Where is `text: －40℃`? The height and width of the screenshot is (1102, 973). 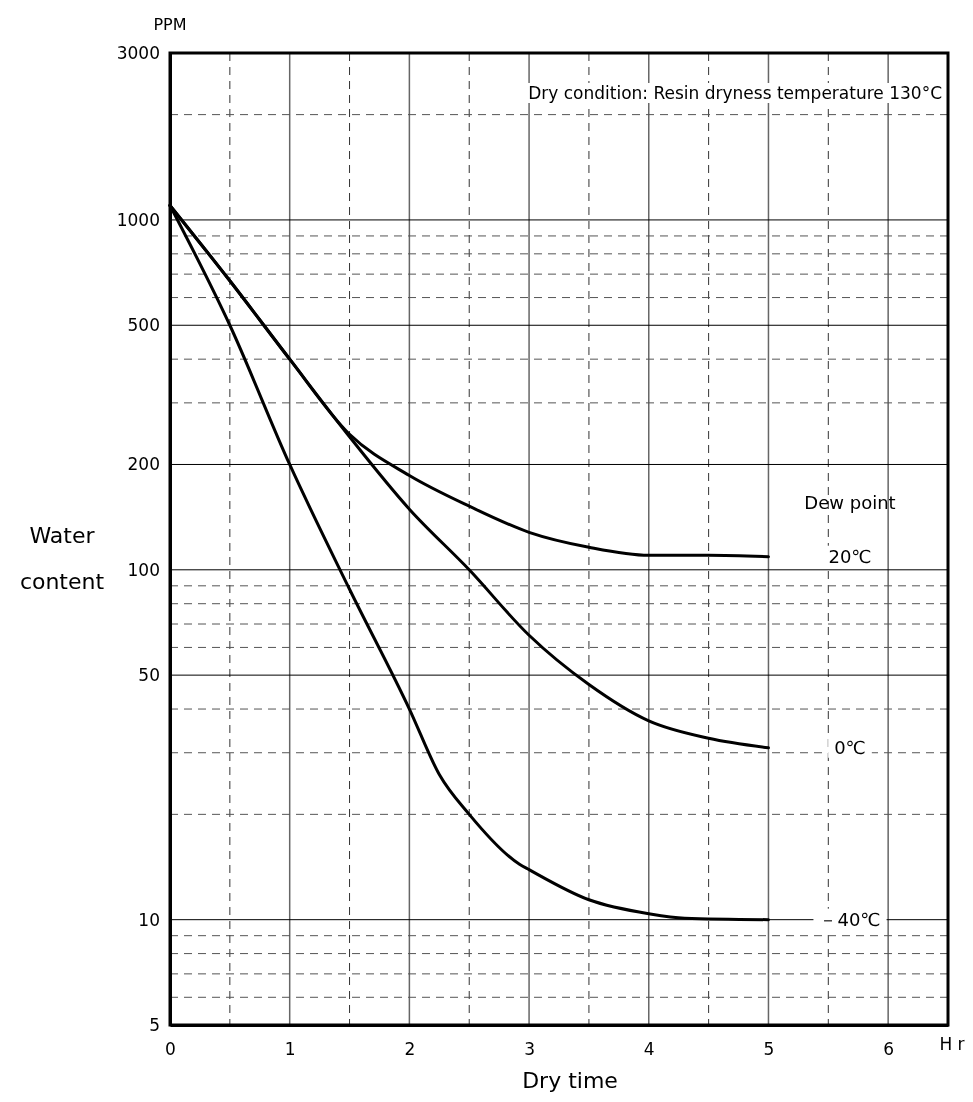 text: －40℃ is located at coordinates (850, 919).